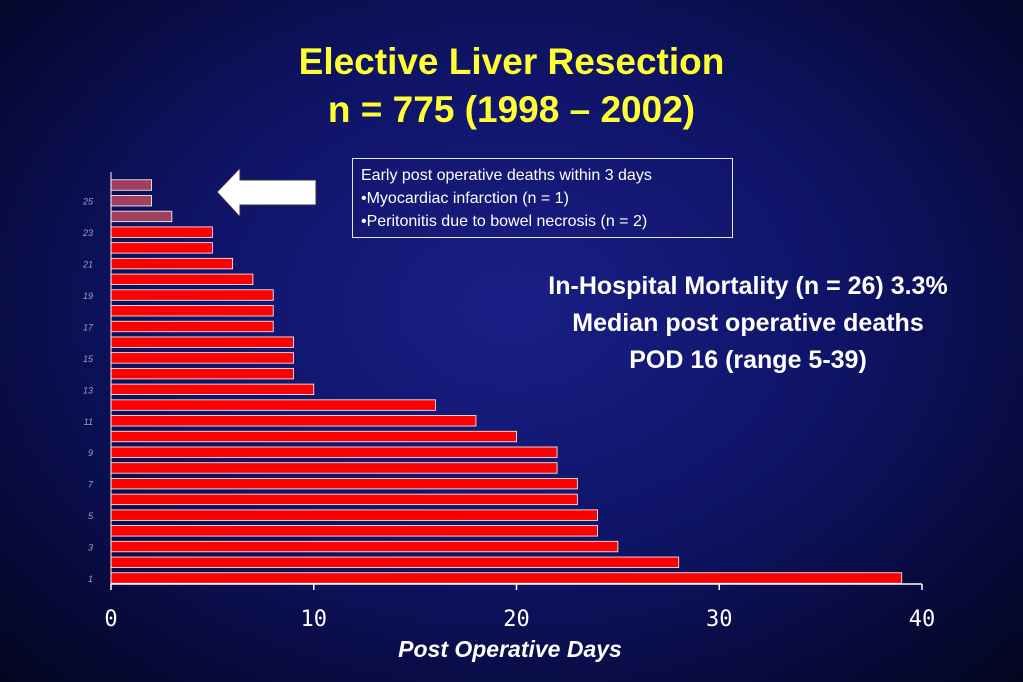 This screenshot has width=1023, height=682. Describe the element at coordinates (922, 619) in the screenshot. I see `x-tick-label: 40` at that location.